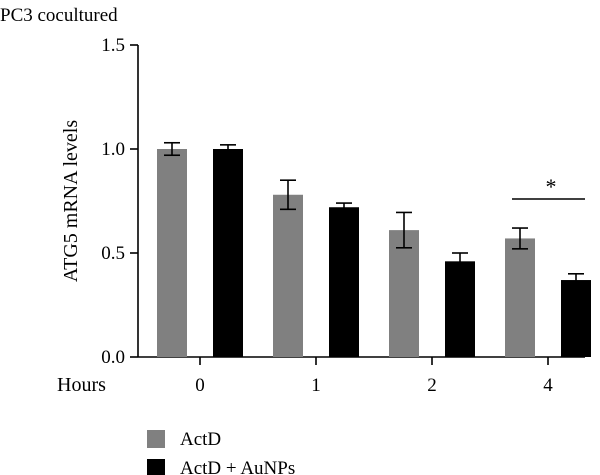 This screenshot has height=475, width=600. What do you see at coordinates (551, 186) in the screenshot?
I see `significance-marker: *` at bounding box center [551, 186].